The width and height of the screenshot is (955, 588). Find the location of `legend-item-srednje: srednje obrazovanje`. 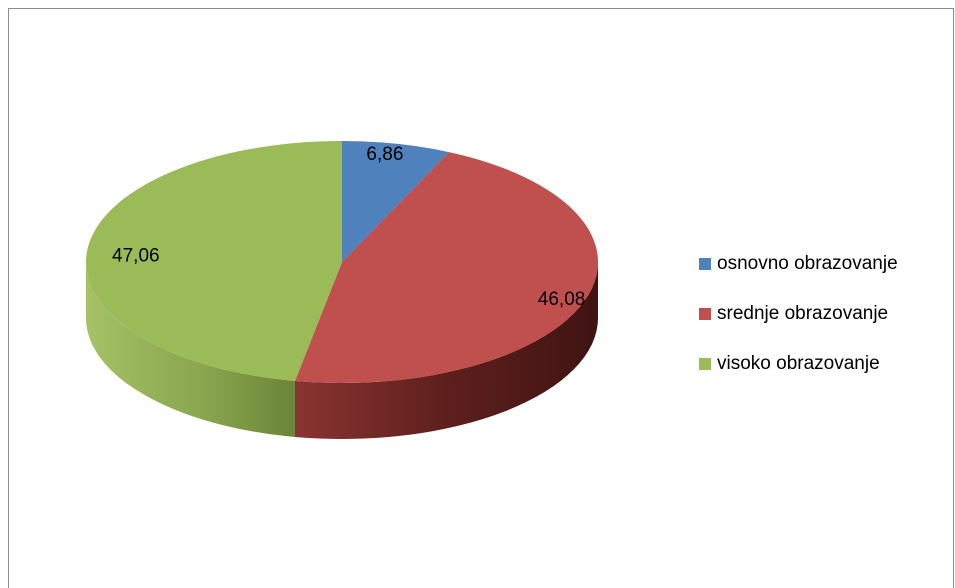

legend-item-srednje: srednje obrazovanje is located at coordinates (798, 314).